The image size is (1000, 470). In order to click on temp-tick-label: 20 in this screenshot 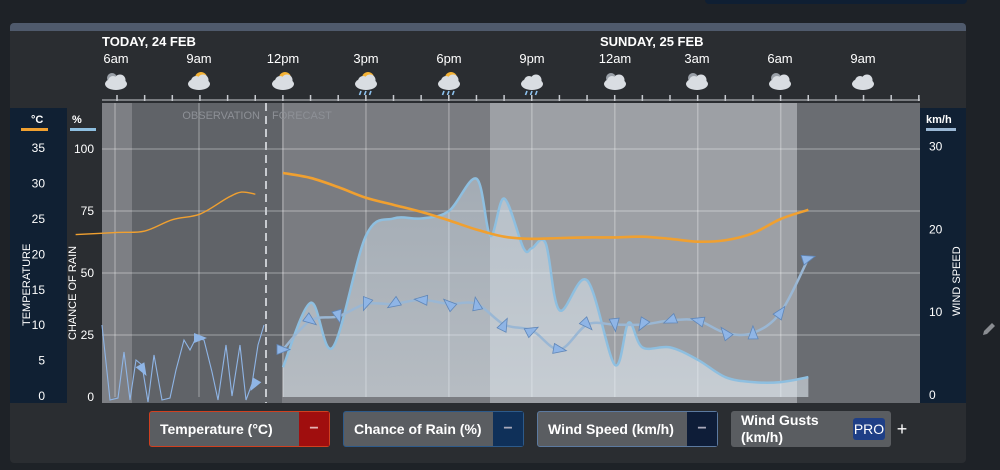, I will do `click(39, 254)`.